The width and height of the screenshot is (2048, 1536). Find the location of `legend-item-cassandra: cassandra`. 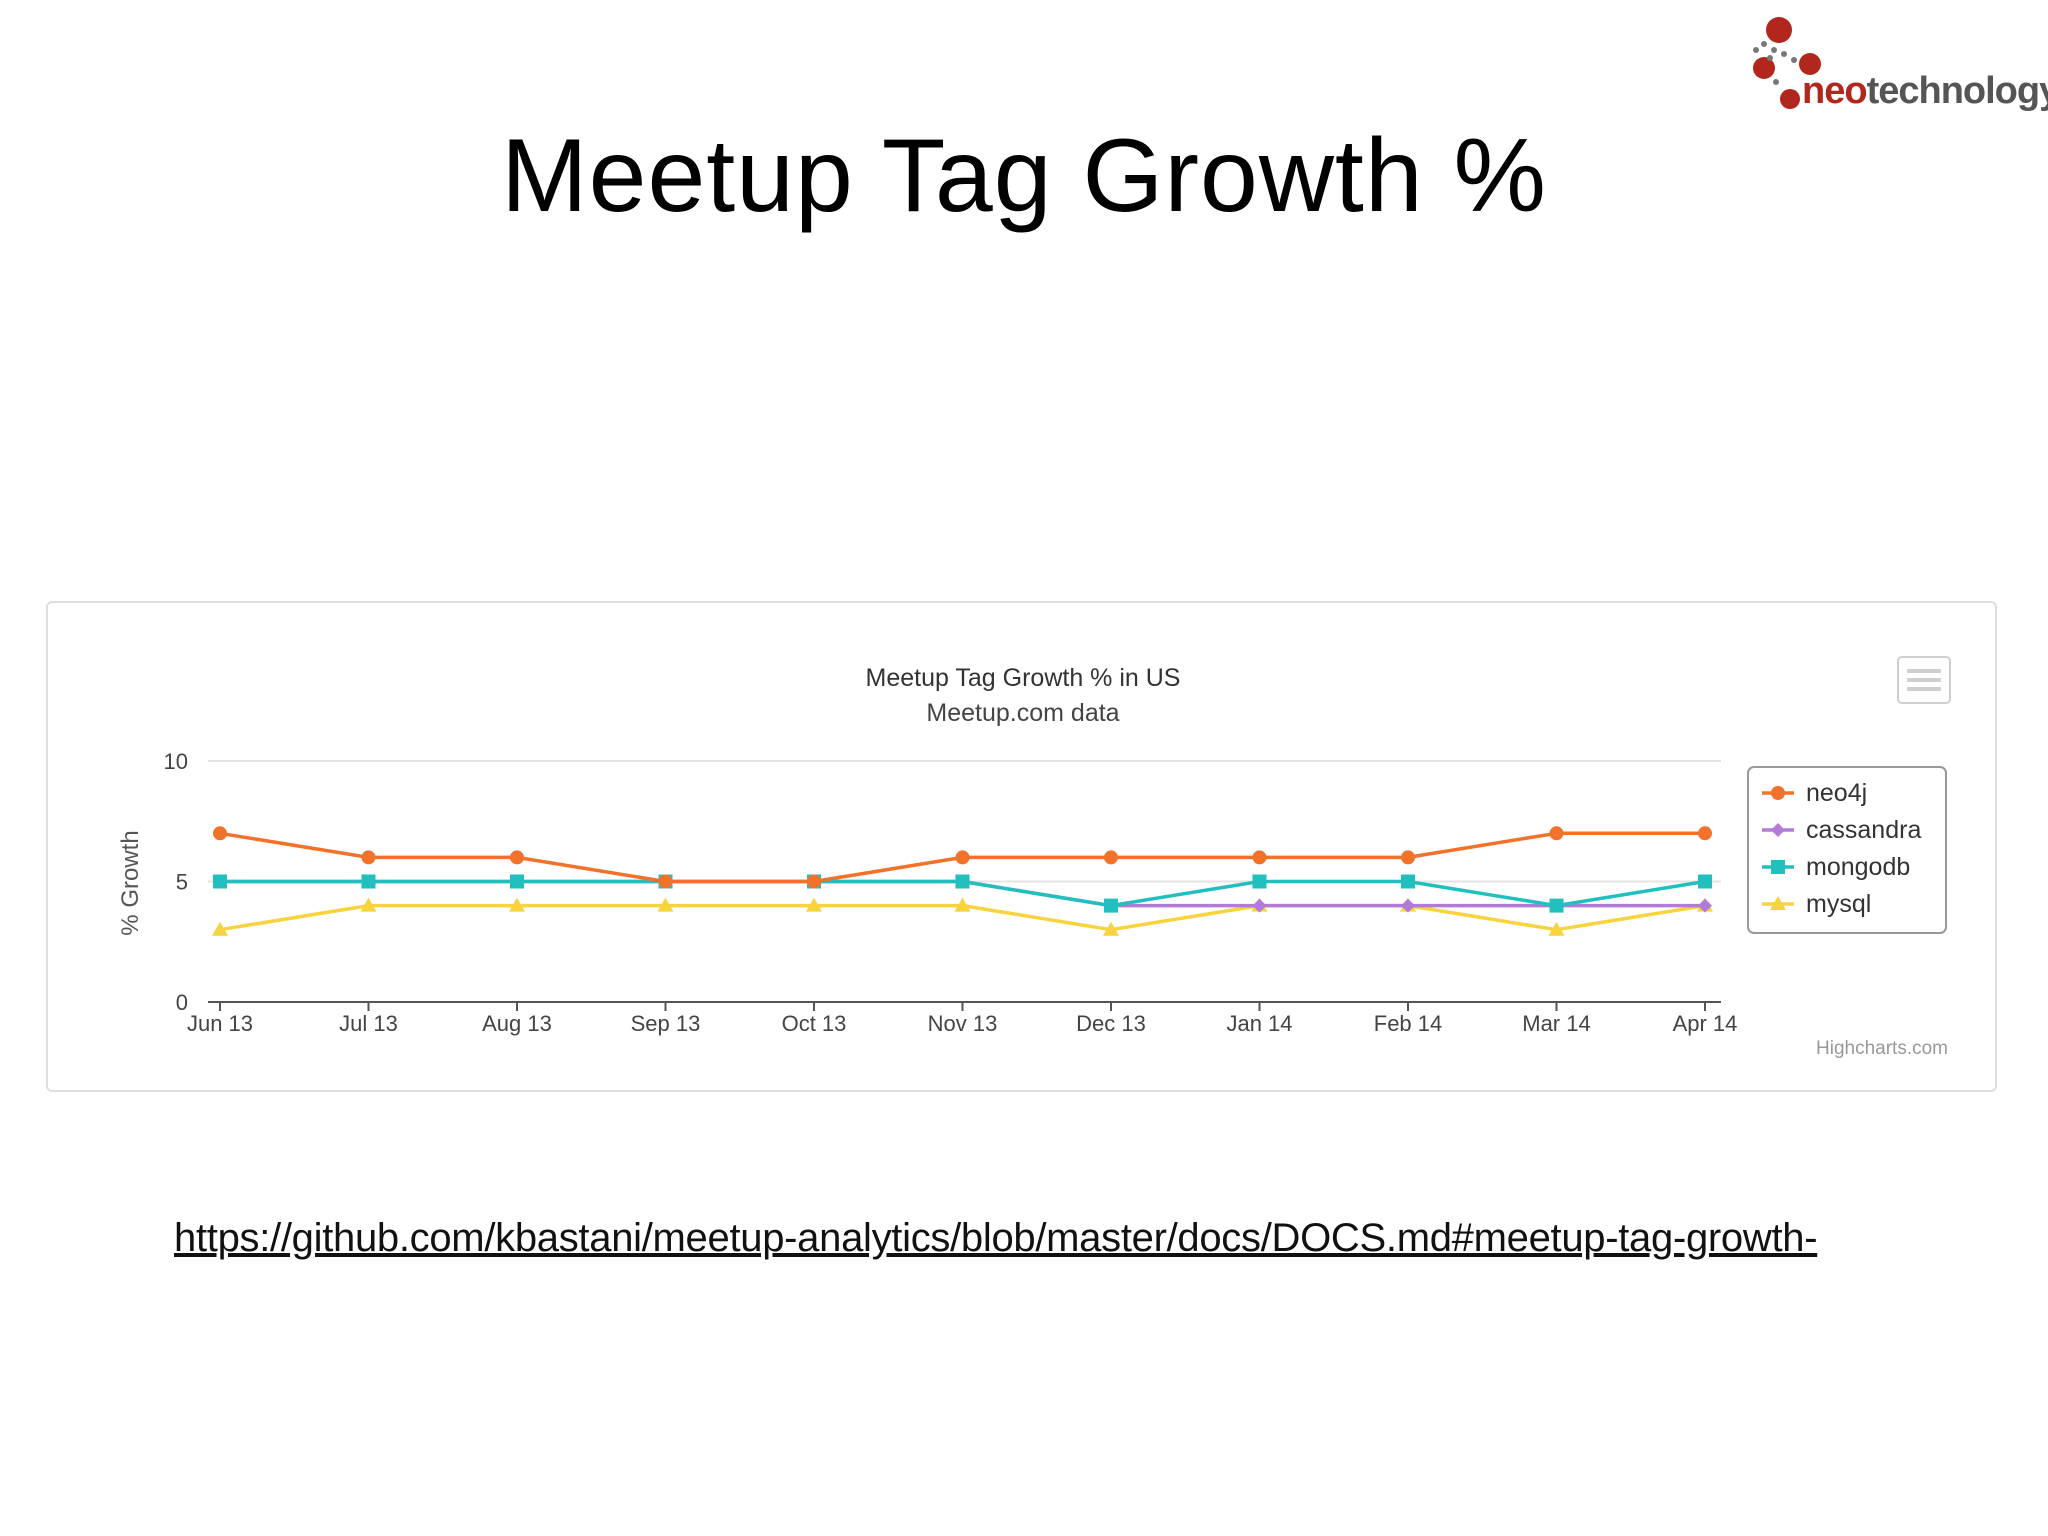

legend-item-cassandra: cassandra is located at coordinates (1841, 830).